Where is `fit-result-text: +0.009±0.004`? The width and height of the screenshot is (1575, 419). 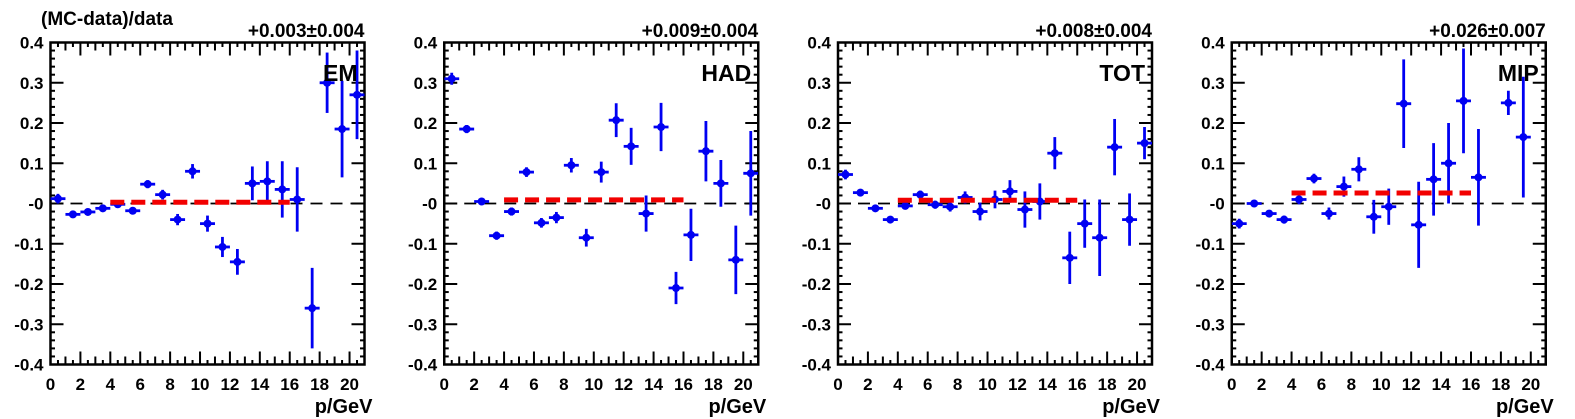
fit-result-text: +0.009±0.004 is located at coordinates (700, 31).